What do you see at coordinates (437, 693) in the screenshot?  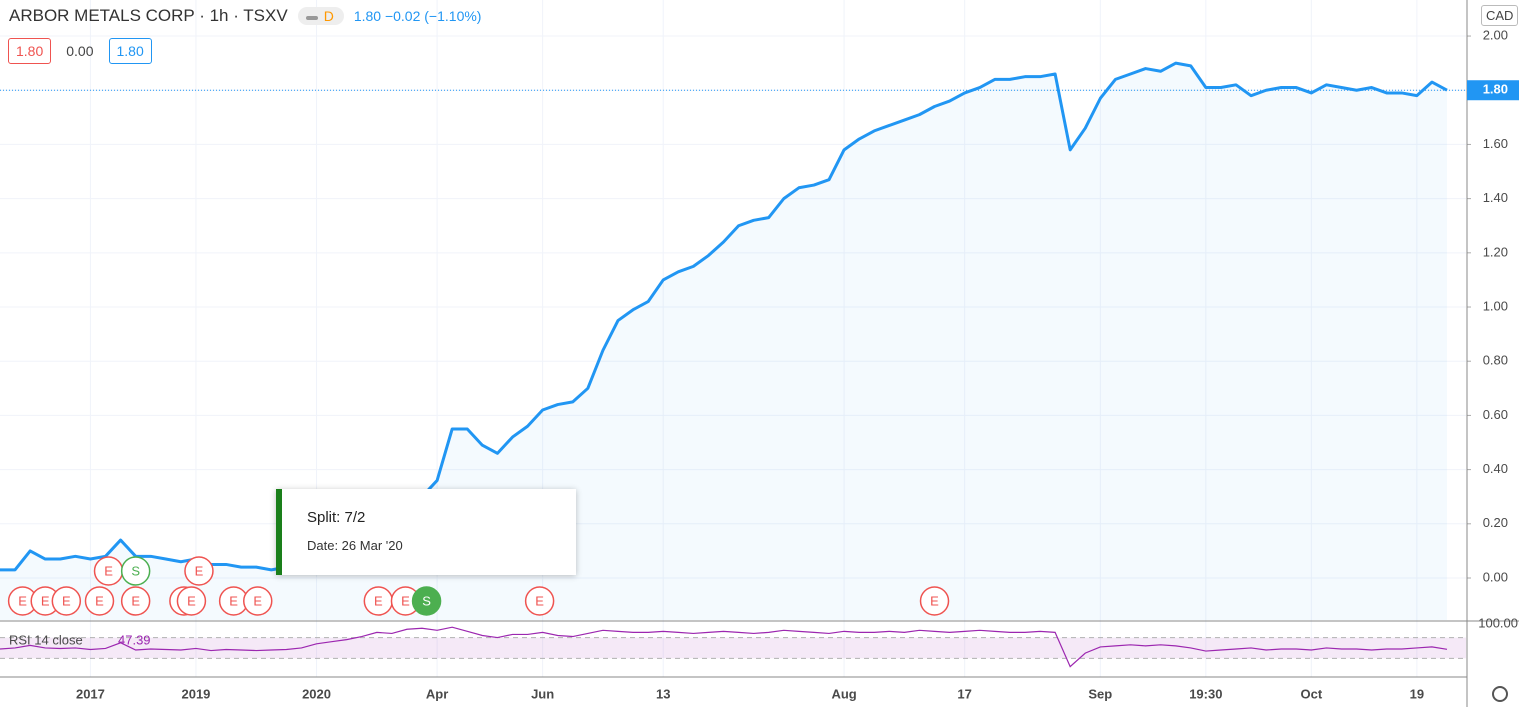 I see `x-tick-label: Apr` at bounding box center [437, 693].